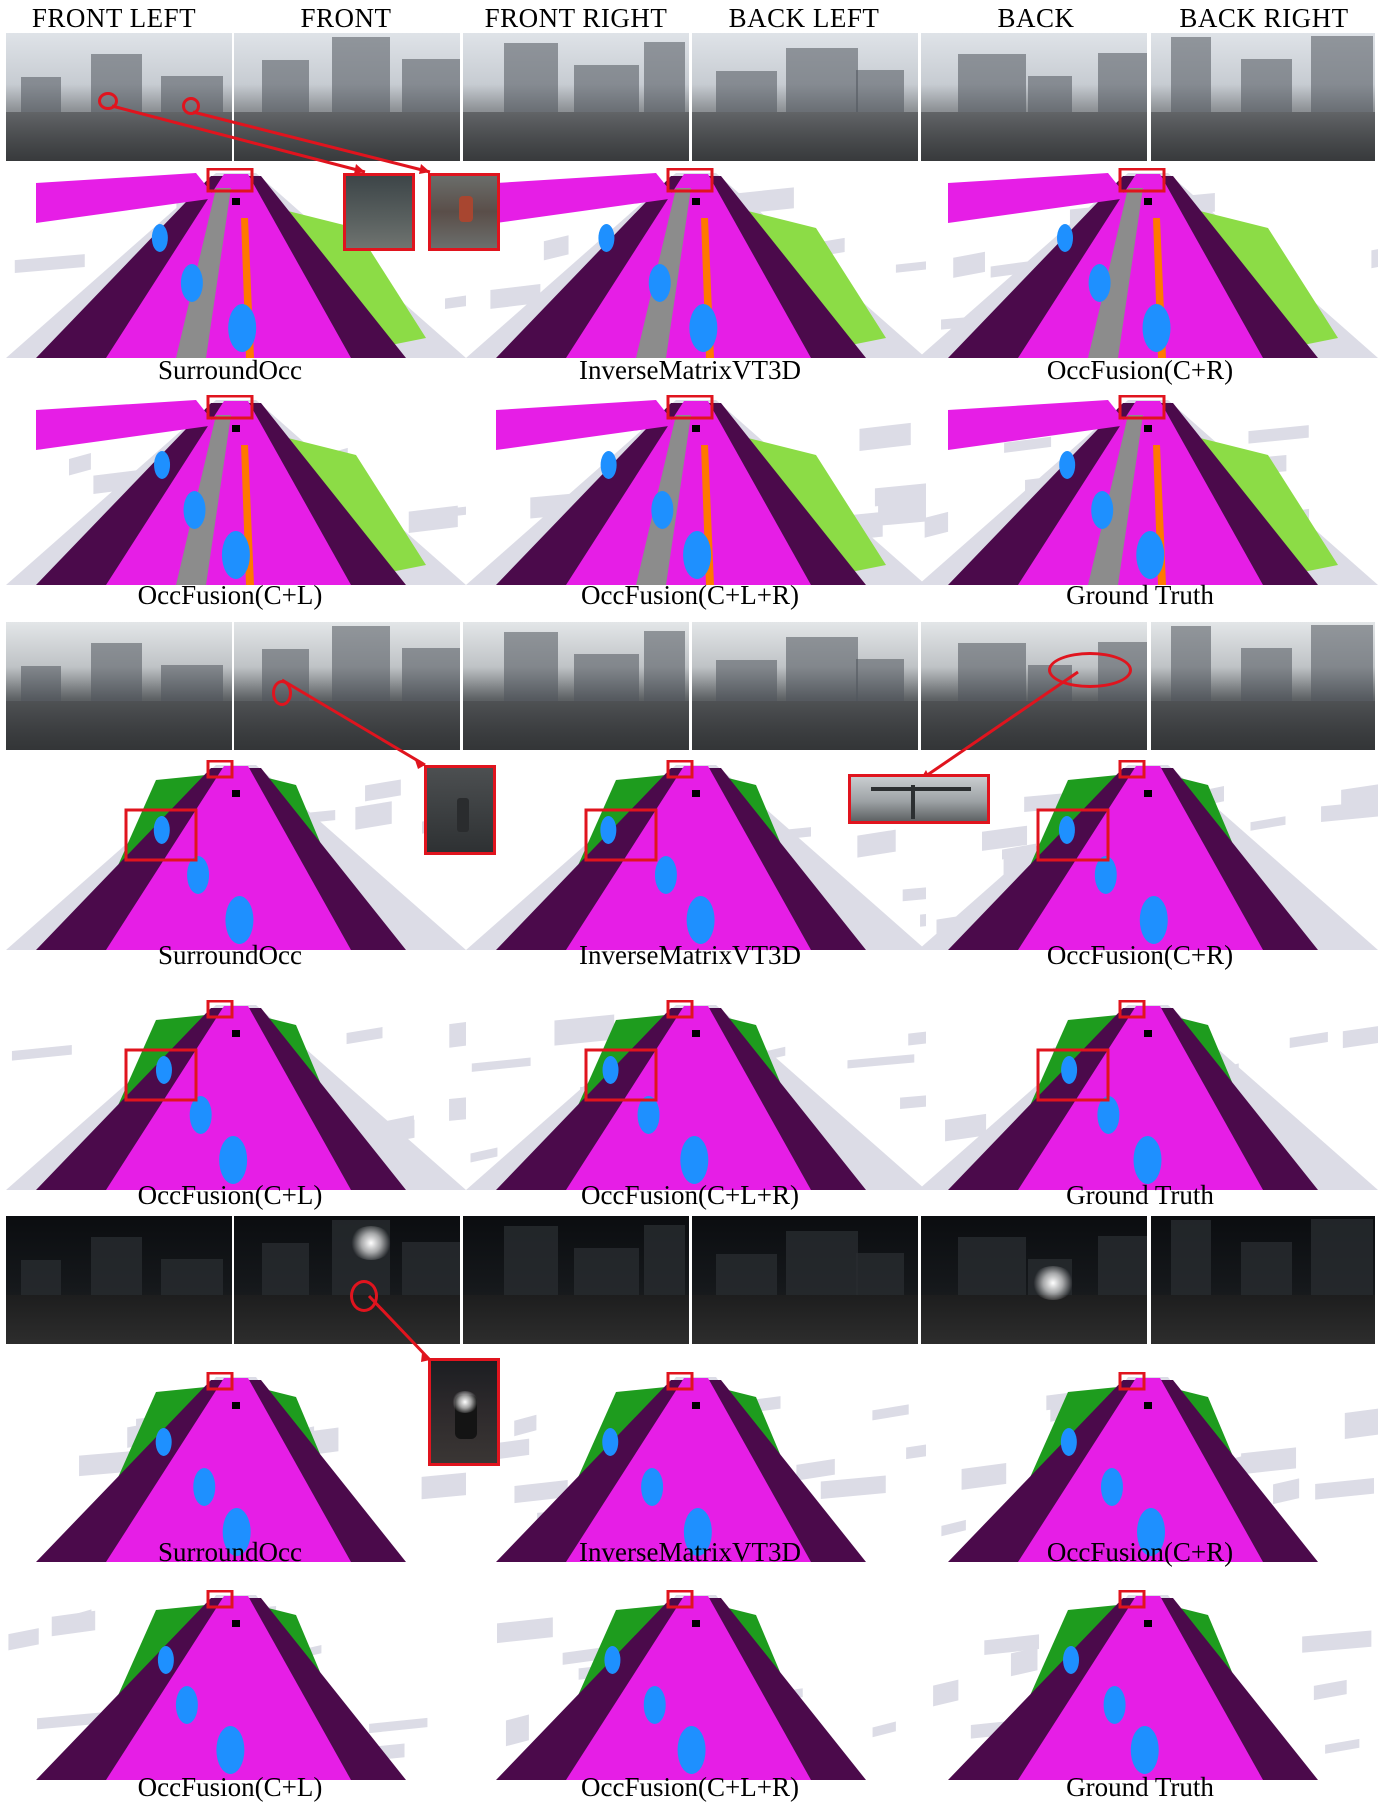  What do you see at coordinates (690, 1195) in the screenshot?
I see `method-caption: OccFusion(C+L+R)` at bounding box center [690, 1195].